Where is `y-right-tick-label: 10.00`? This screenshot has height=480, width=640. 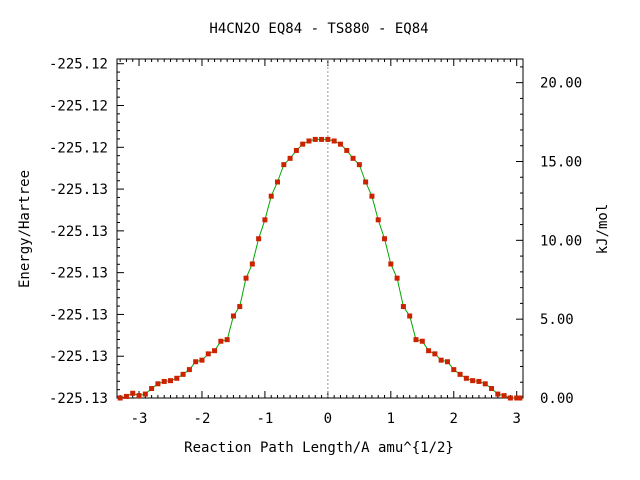 y-right-tick-label: 10.00 is located at coordinates (561, 241).